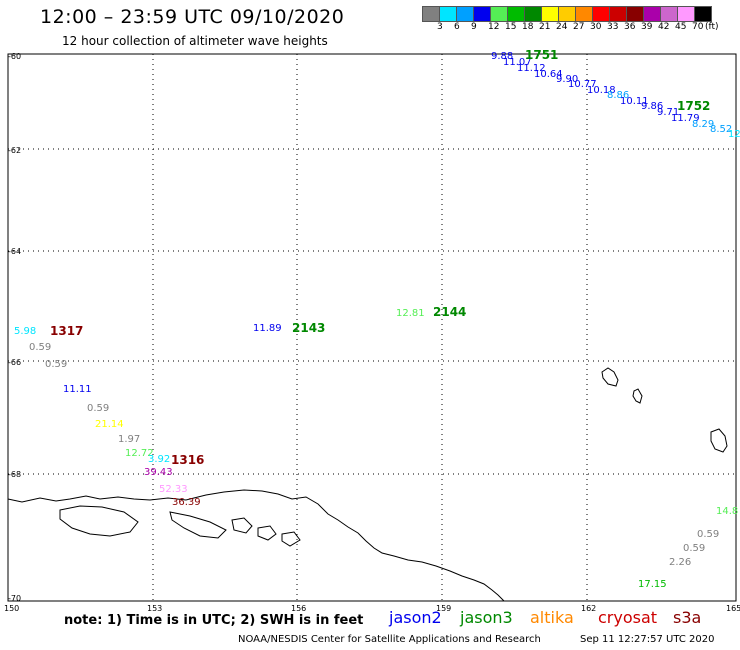 This screenshot has height=650, width=740. Describe the element at coordinates (129, 439) in the screenshot. I see `wave-height-obs: 1.97` at that location.